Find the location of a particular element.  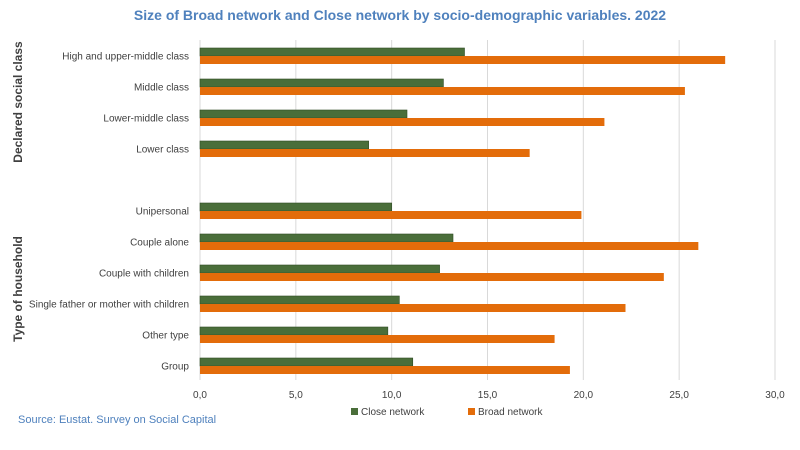

category-label: Single father or mother with children is located at coordinates (109, 305).